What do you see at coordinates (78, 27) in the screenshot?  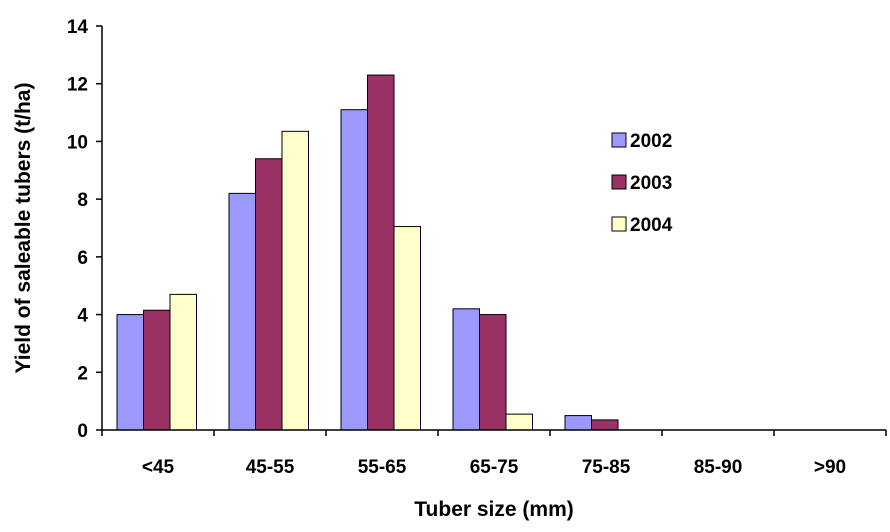 I see `y-tick-label: 14` at bounding box center [78, 27].